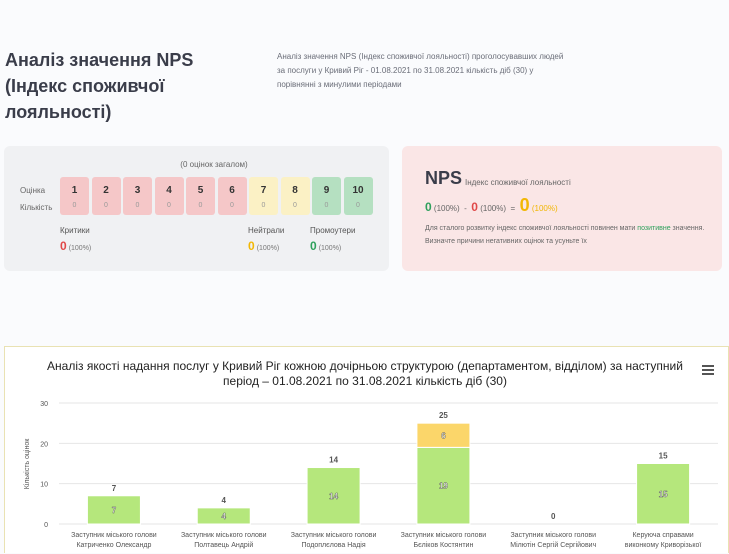  What do you see at coordinates (80, 248) in the screenshot?
I see `critics-percent: (100%)` at bounding box center [80, 248].